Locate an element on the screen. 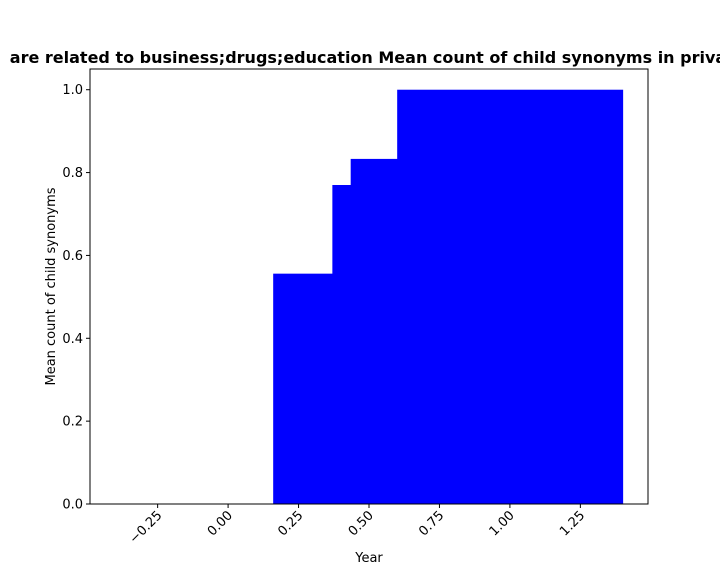 The image size is (720, 576). y-tick-label: 1.0 is located at coordinates (72, 90).